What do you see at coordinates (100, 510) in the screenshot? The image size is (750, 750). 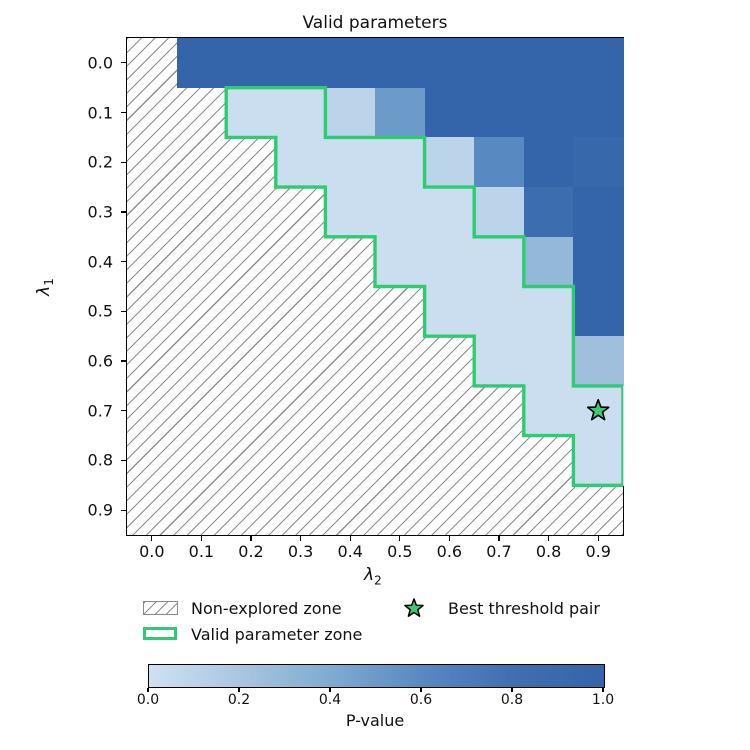 I see `y-tick-label: 0.9` at bounding box center [100, 510].